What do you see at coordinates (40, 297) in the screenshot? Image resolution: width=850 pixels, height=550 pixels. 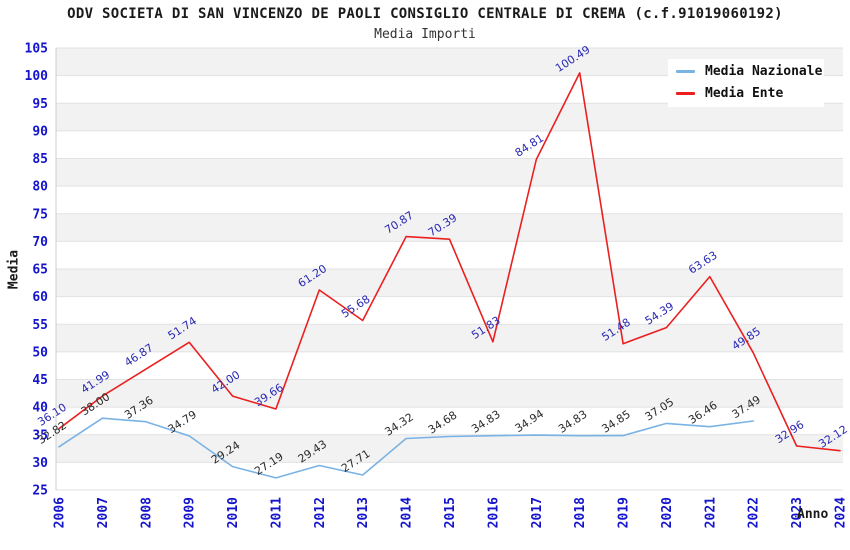 I see `y-tick-label: 60` at bounding box center [40, 297].